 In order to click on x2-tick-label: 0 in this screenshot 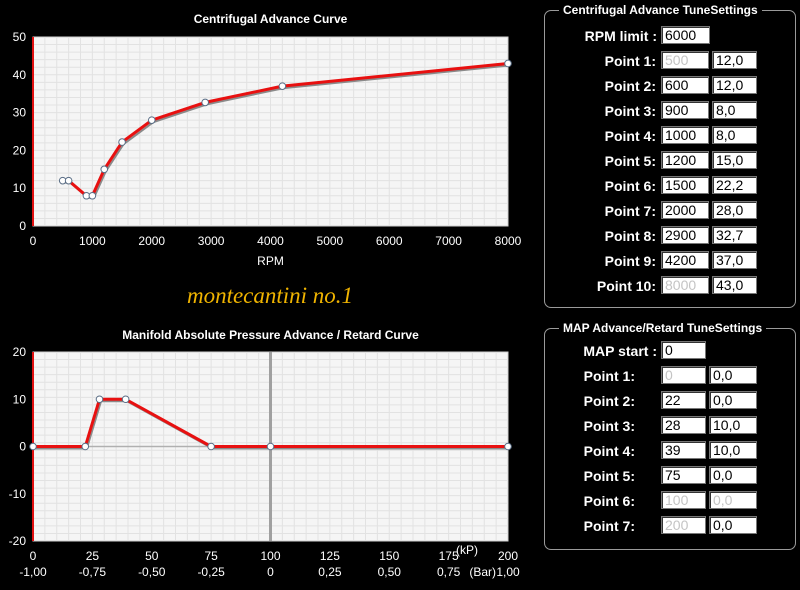, I will do `click(270, 572)`.